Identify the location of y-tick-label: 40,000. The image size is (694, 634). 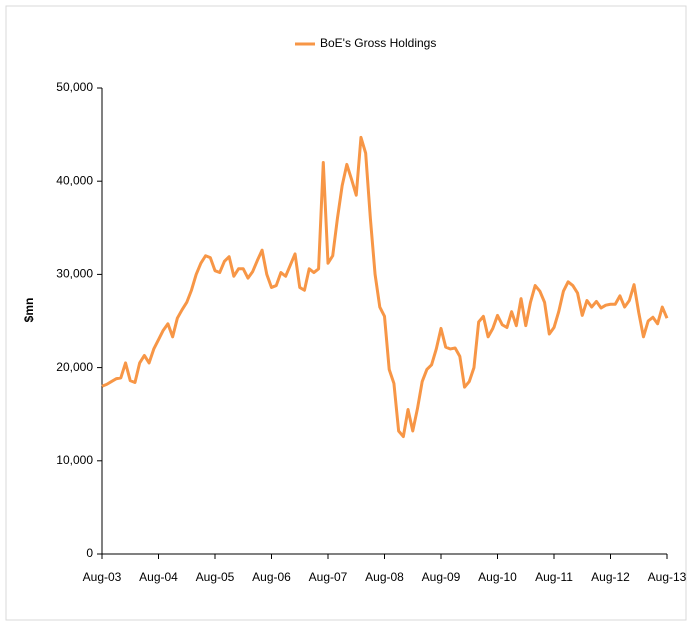
(74, 180).